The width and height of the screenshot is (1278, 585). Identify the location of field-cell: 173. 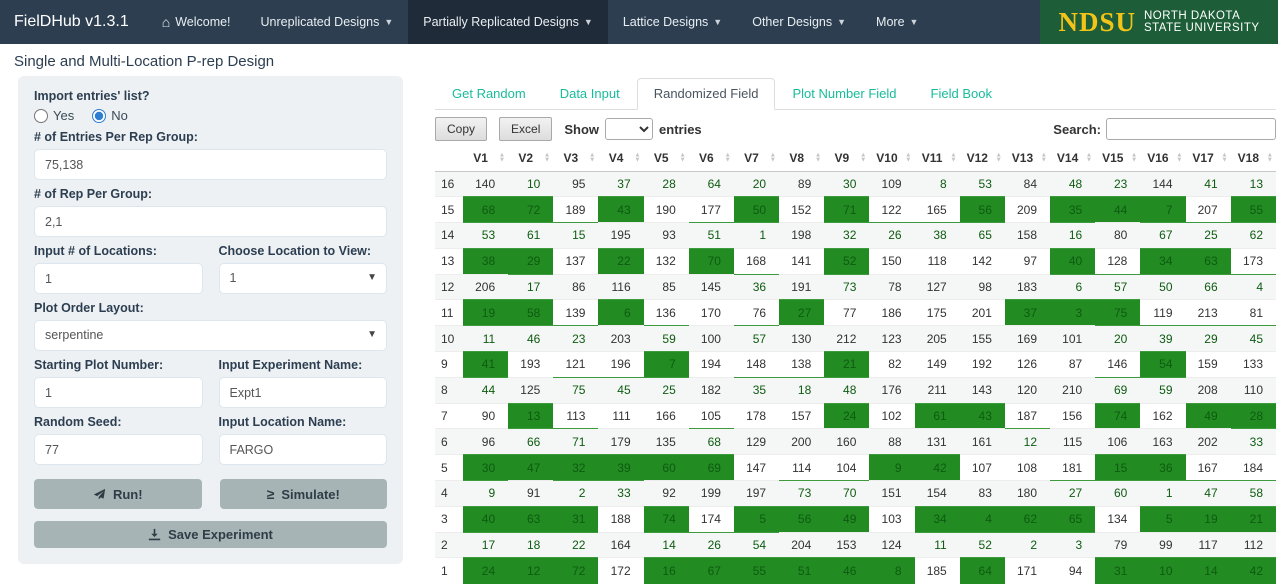
(1253, 261).